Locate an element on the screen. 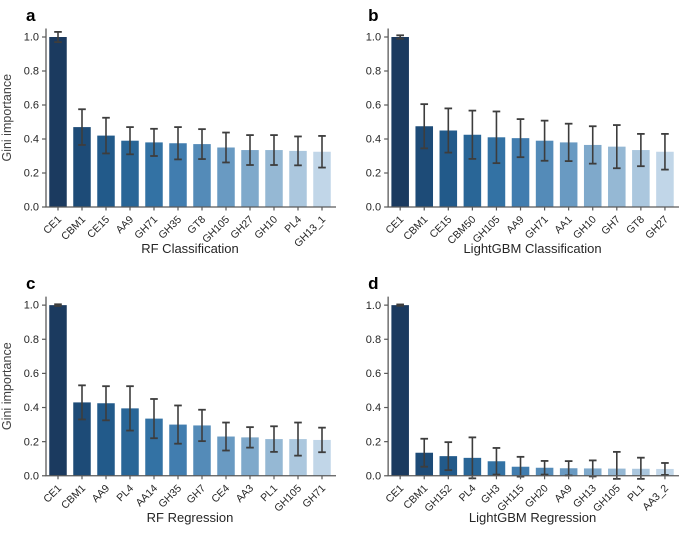  bar-AA3 is located at coordinates (250, 456).